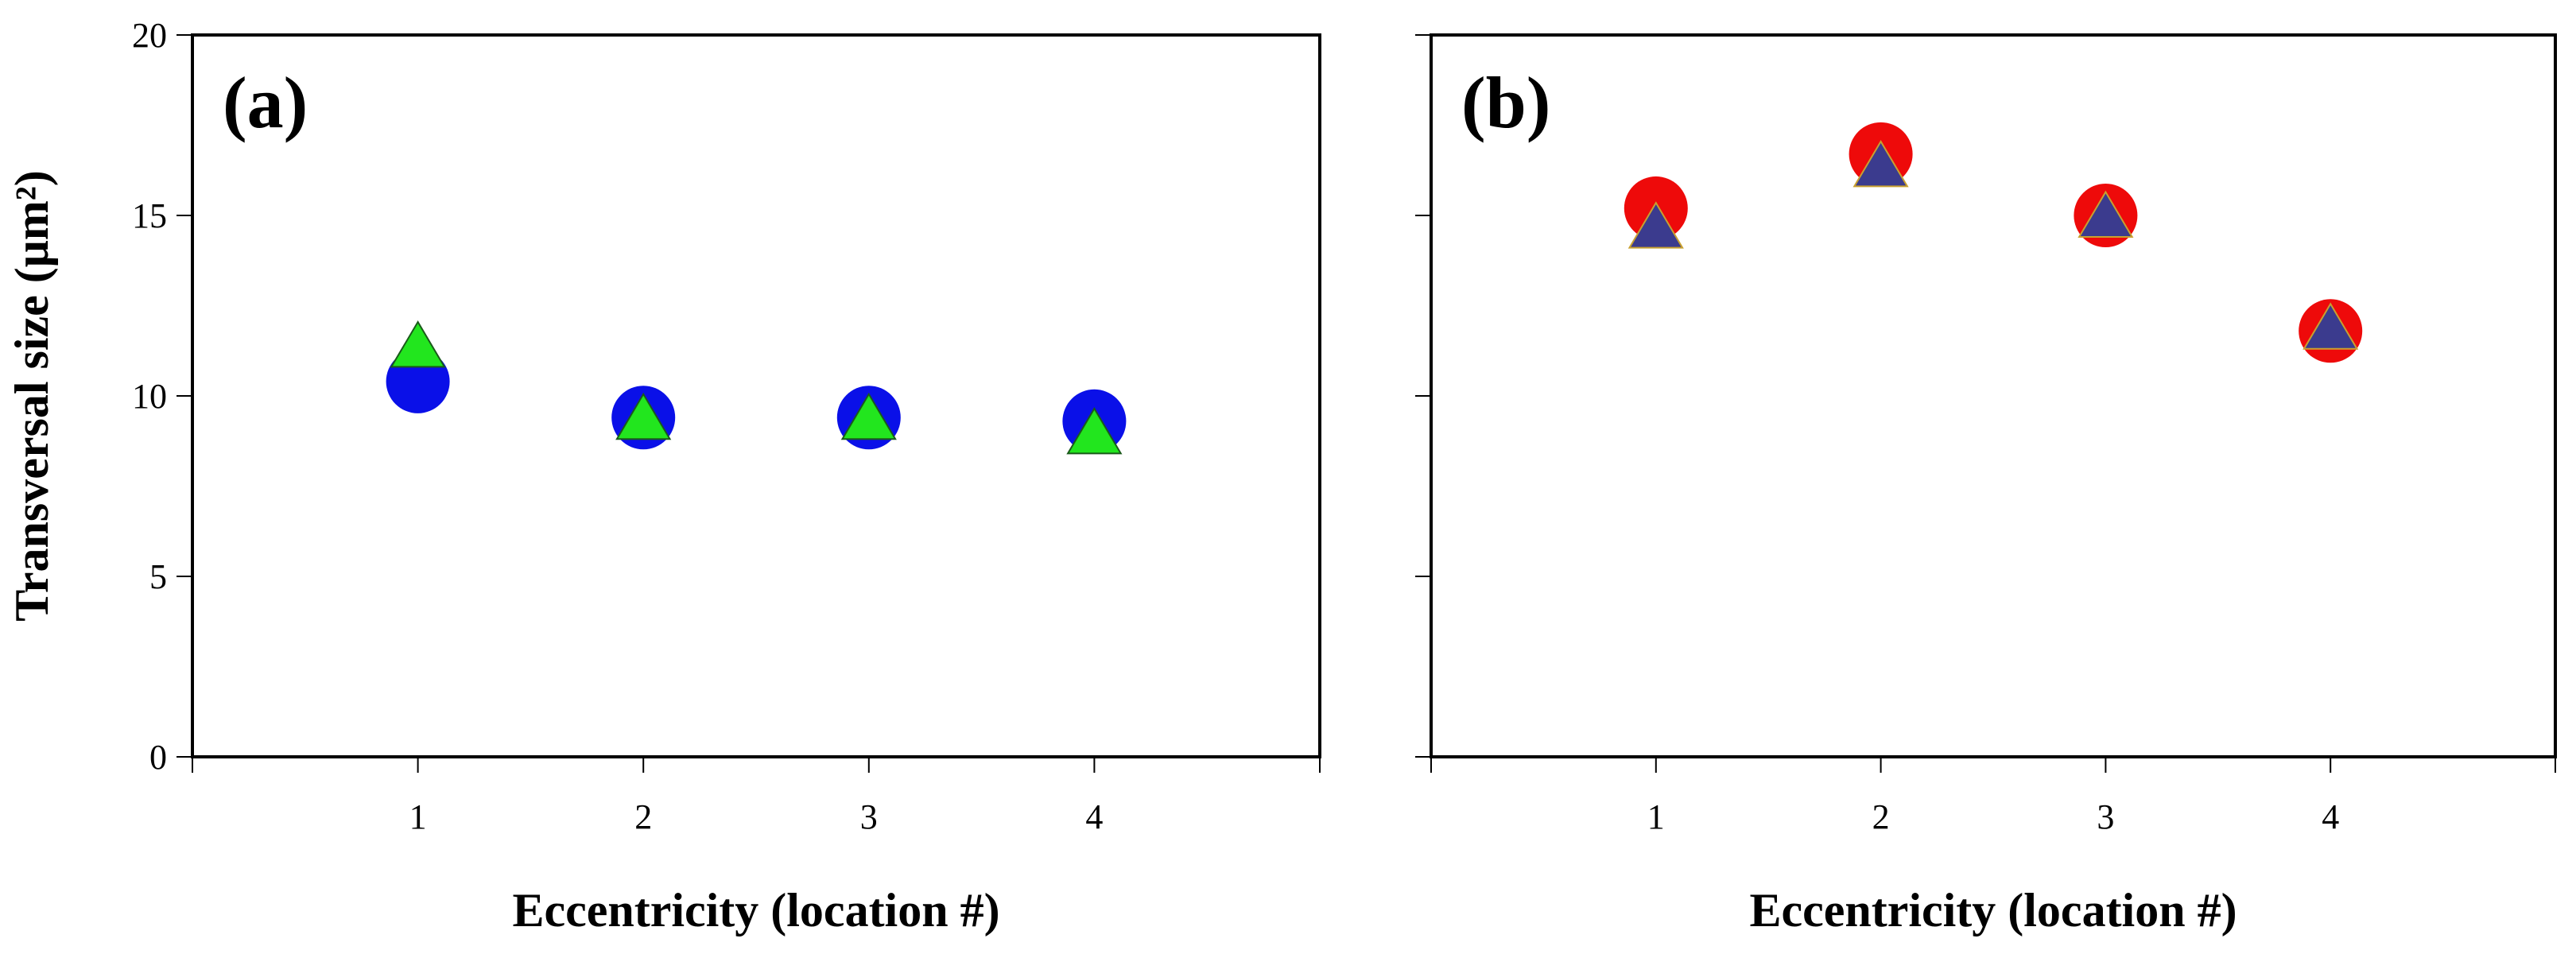  Describe the element at coordinates (1505, 102) in the screenshot. I see `panel-label: (b)` at that location.